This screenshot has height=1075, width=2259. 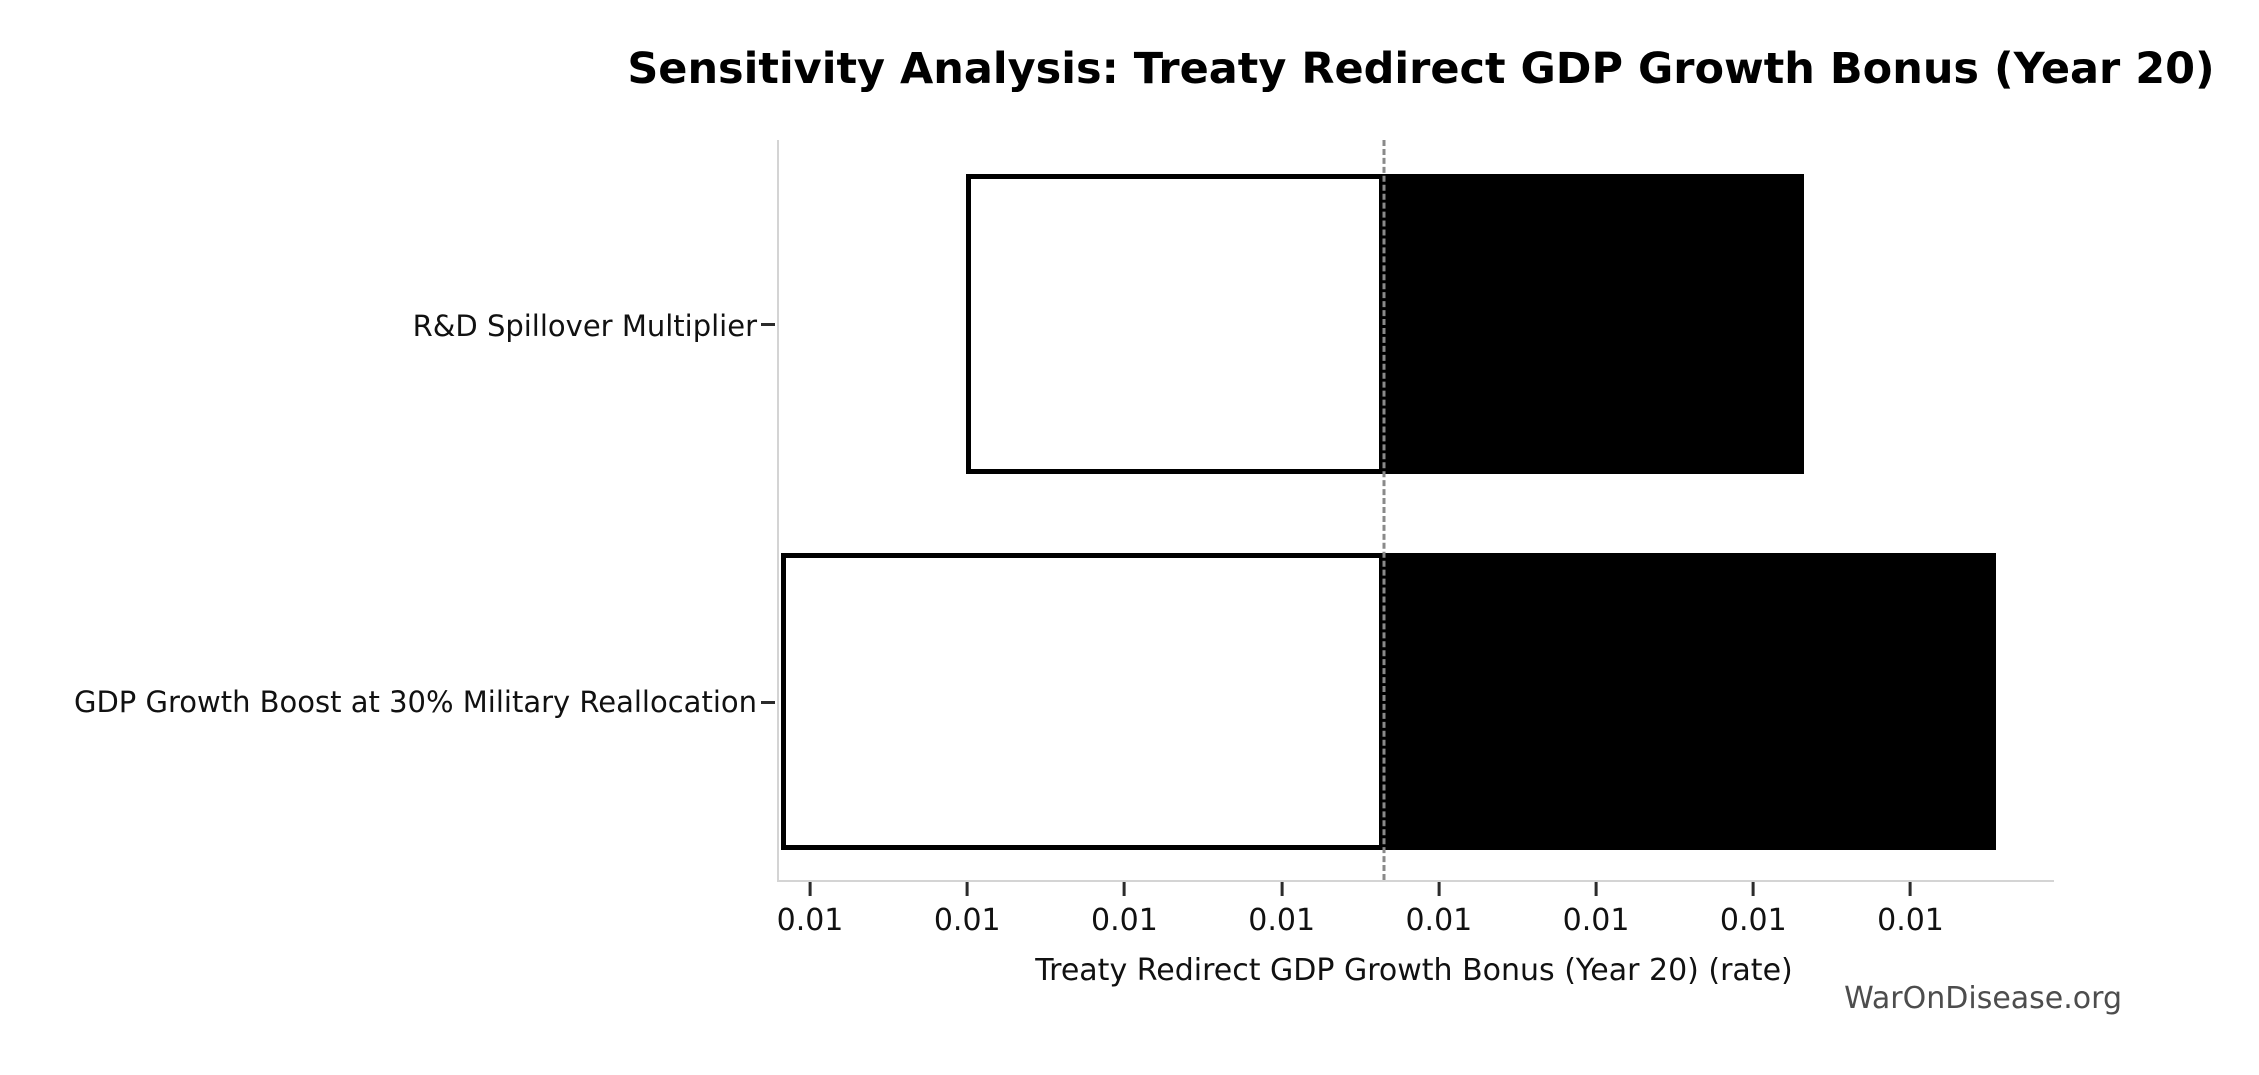 I want to click on watermark-text: WarOnDisease.org, so click(x=1983, y=998).